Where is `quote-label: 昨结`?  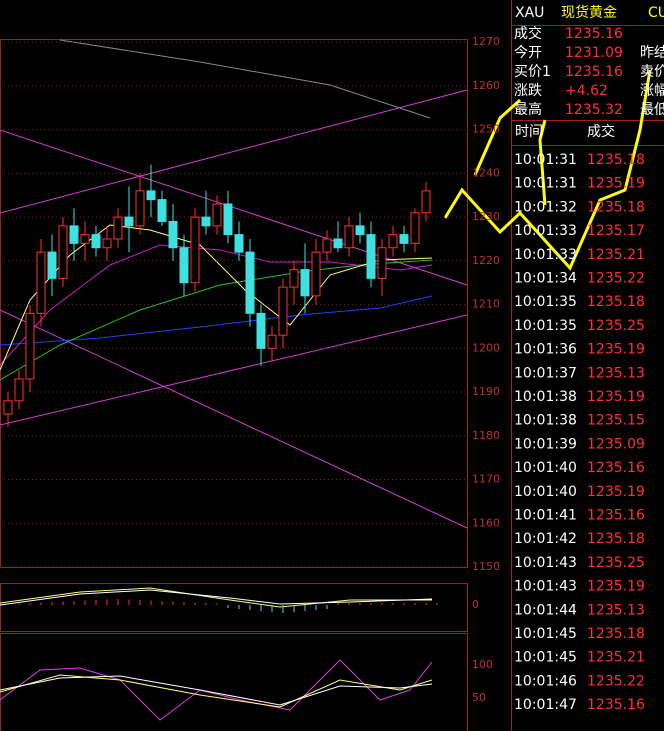 quote-label: 昨结 is located at coordinates (652, 53).